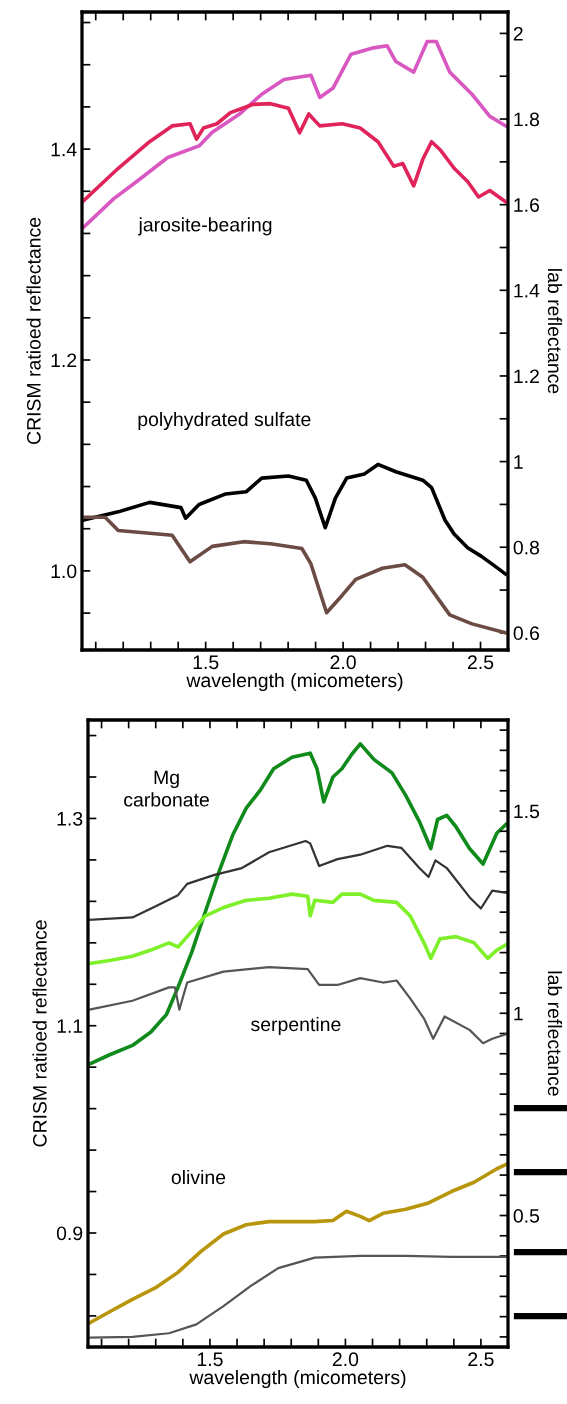  What do you see at coordinates (527, 290) in the screenshot?
I see `y2-tick-label: 1.4` at bounding box center [527, 290].